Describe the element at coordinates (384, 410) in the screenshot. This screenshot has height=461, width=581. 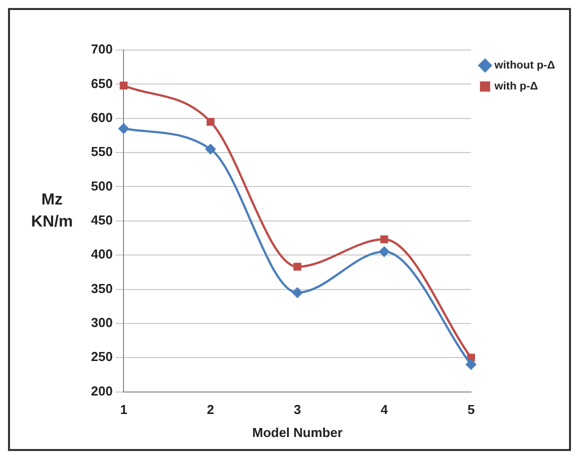
I see `x-tick-label: 4` at that location.